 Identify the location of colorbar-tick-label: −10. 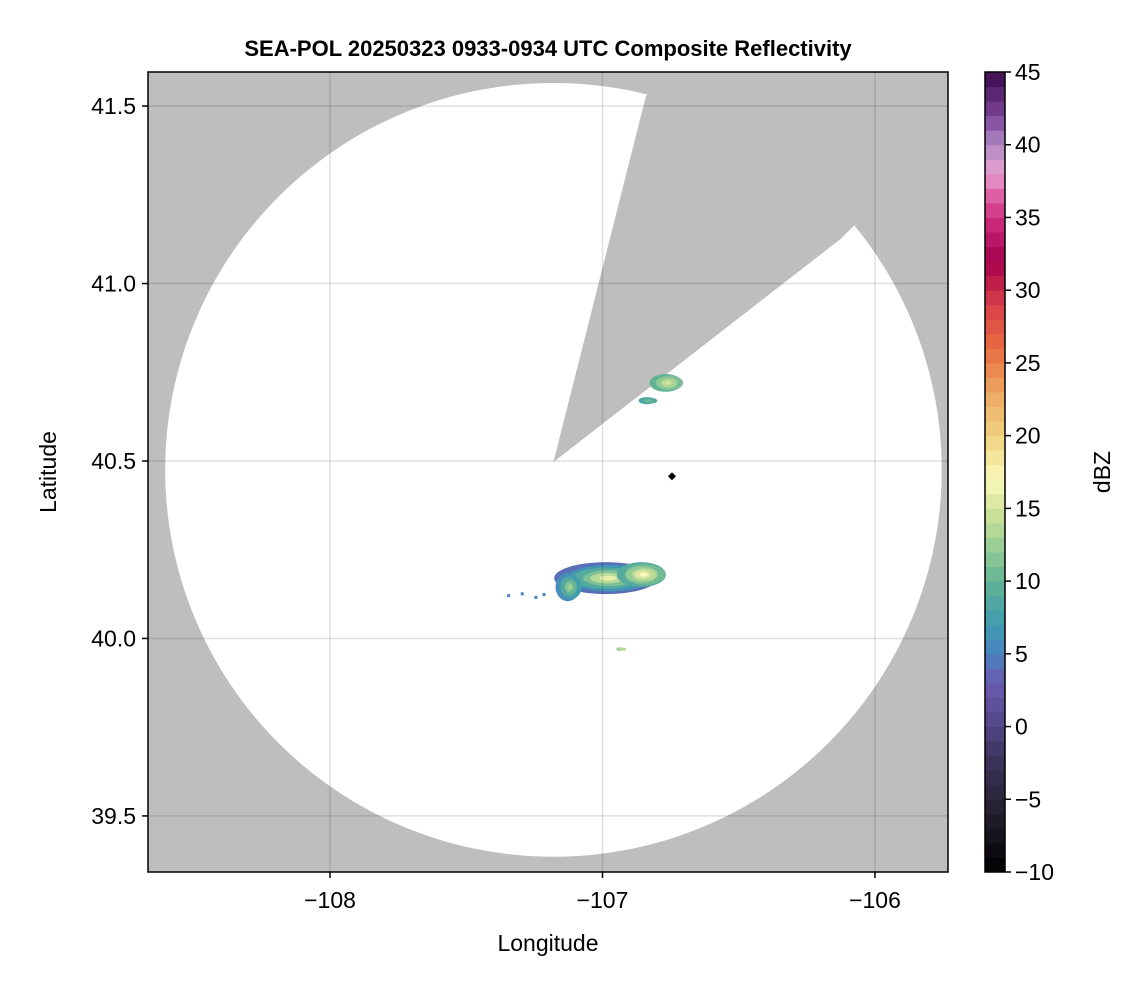
(1034, 872).